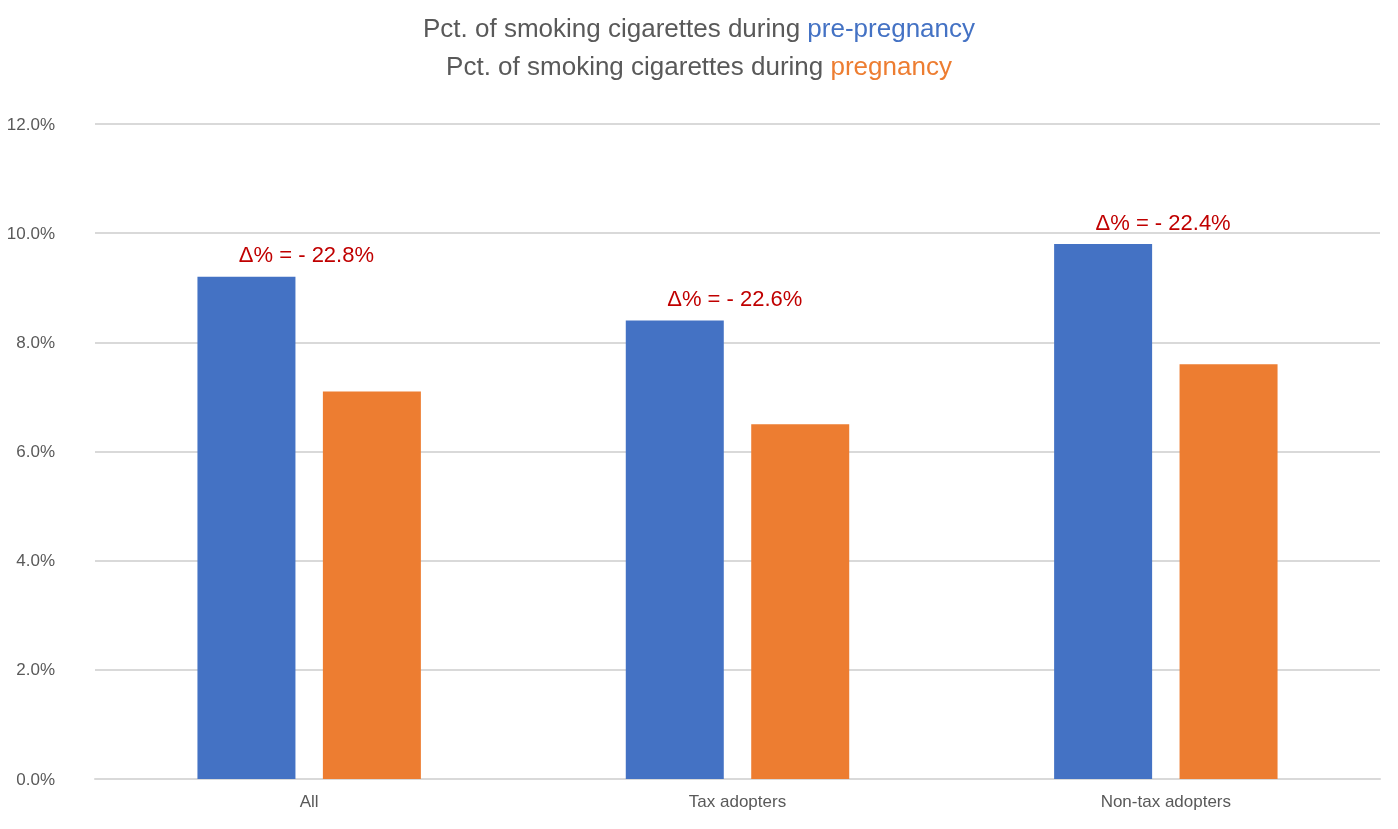 The height and width of the screenshot is (829, 1398). What do you see at coordinates (35, 342) in the screenshot?
I see `y-tick-label: 8.0%` at bounding box center [35, 342].